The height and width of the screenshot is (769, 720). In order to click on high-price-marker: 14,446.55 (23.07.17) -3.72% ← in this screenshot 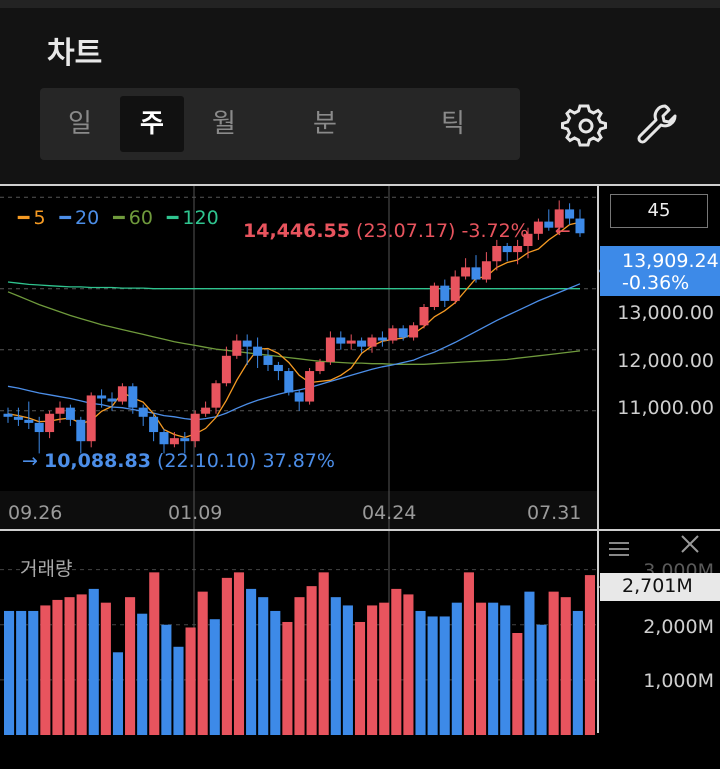, I will do `click(407, 231)`.